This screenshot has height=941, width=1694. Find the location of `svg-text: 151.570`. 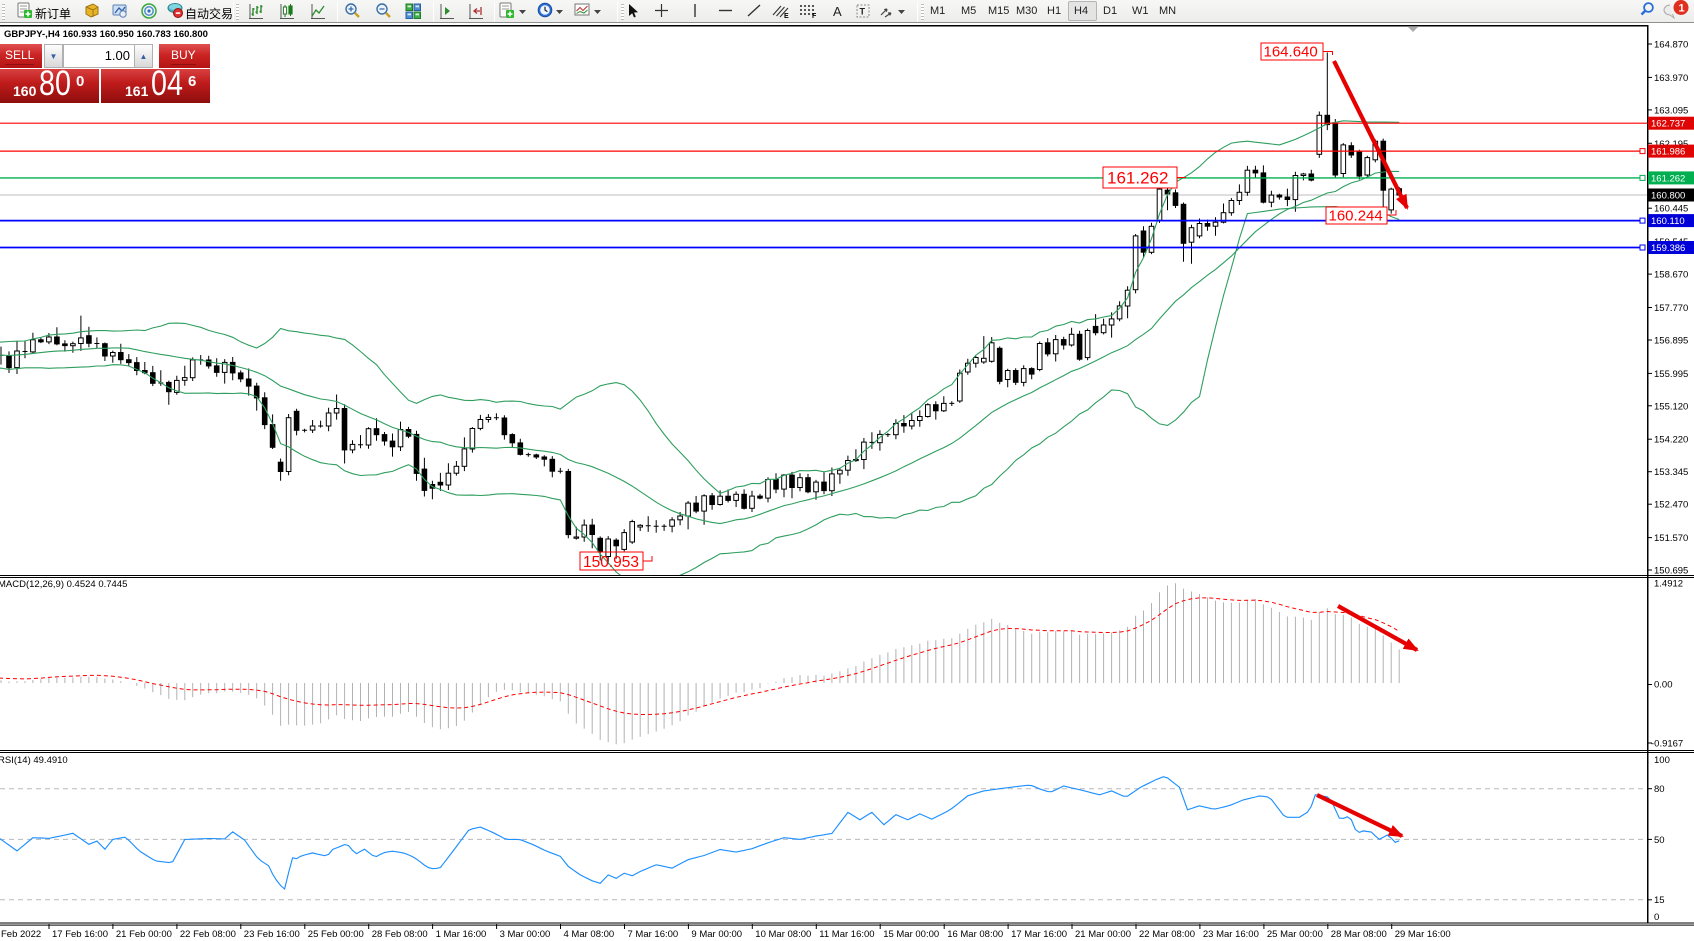

svg-text: 151.570 is located at coordinates (1671, 538).